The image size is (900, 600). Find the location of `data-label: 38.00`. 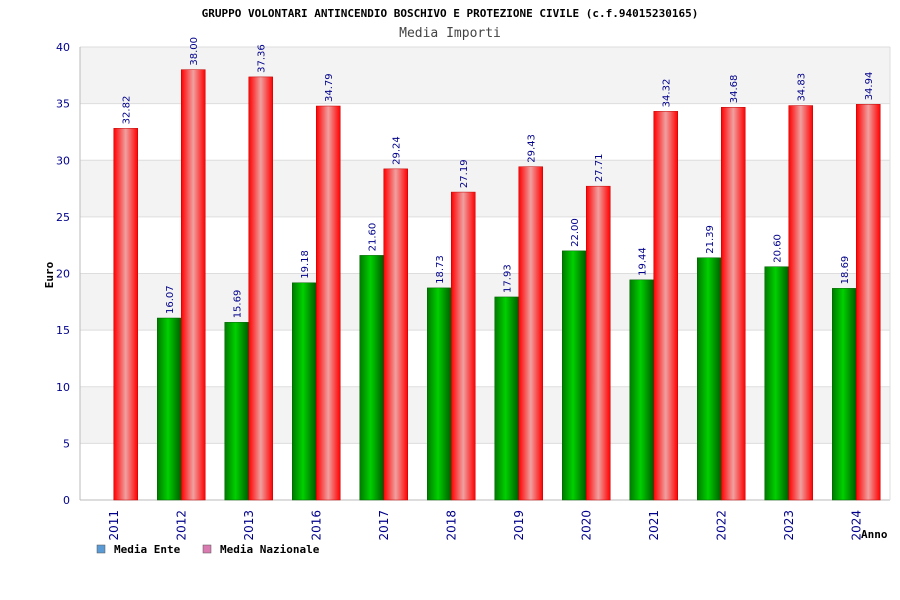

data-label: 38.00 is located at coordinates (194, 51).